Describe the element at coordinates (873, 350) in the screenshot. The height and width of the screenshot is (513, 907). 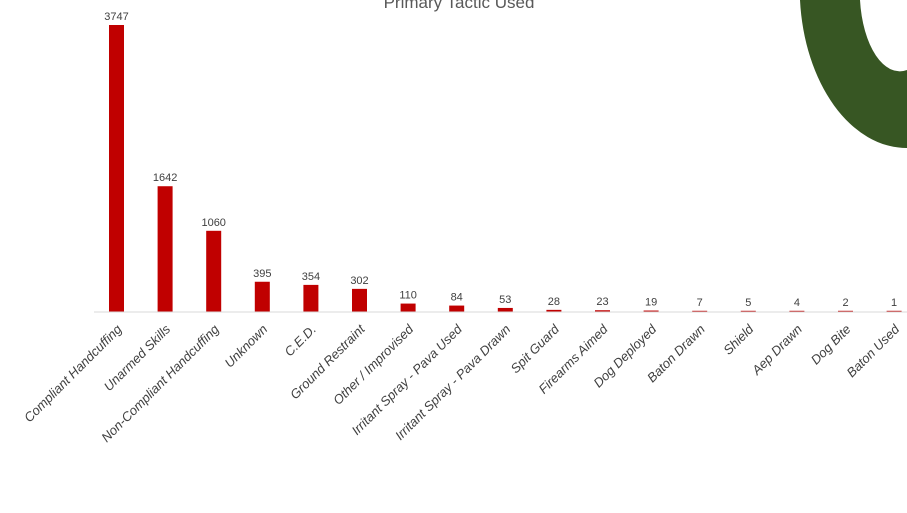
I see `category-label-16: Baton Used` at that location.